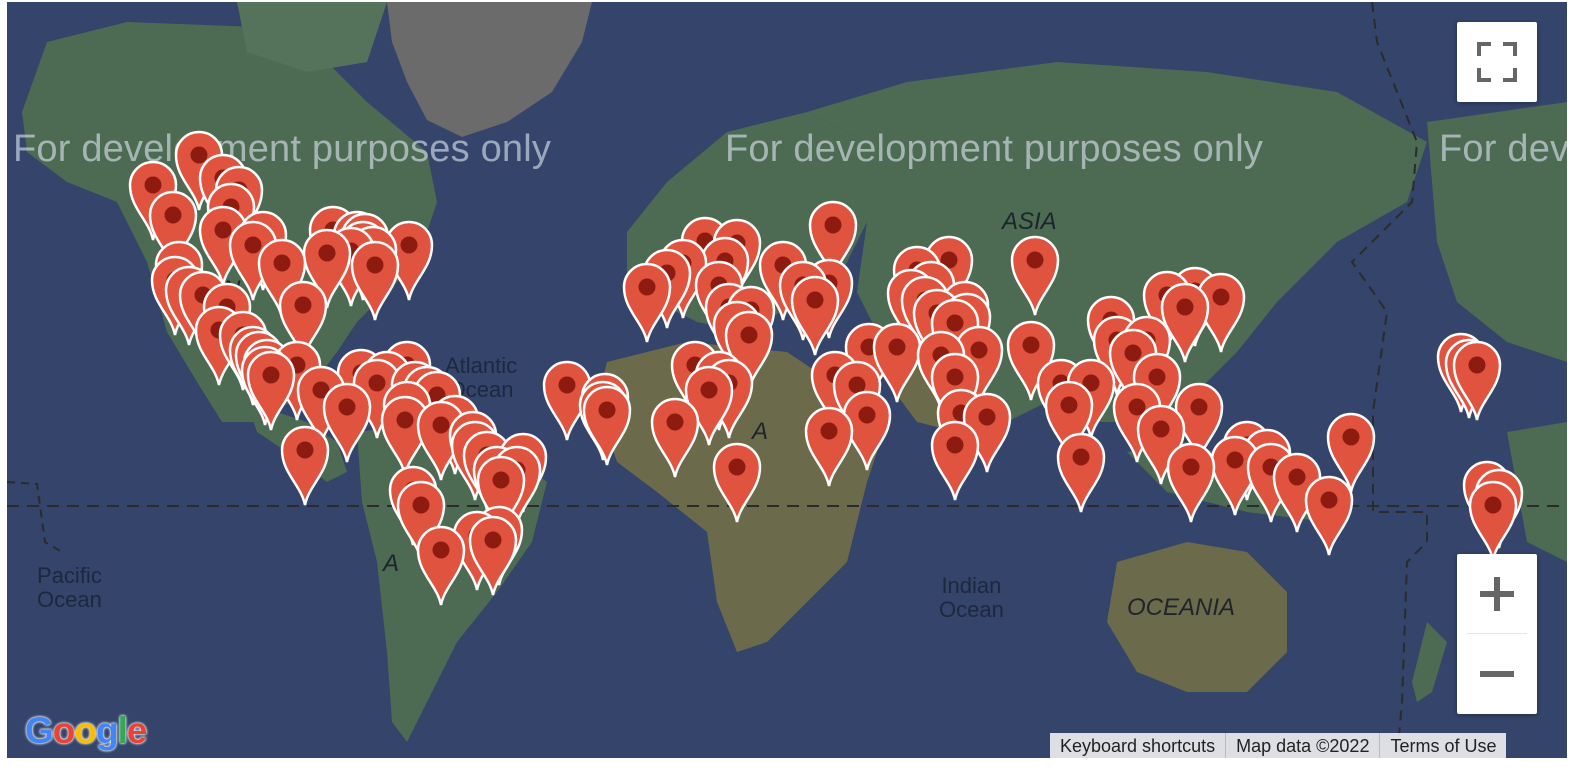 The height and width of the screenshot is (768, 1590). Describe the element at coordinates (1181, 607) in the screenshot. I see `label-oceania: OCEANIA` at that location.